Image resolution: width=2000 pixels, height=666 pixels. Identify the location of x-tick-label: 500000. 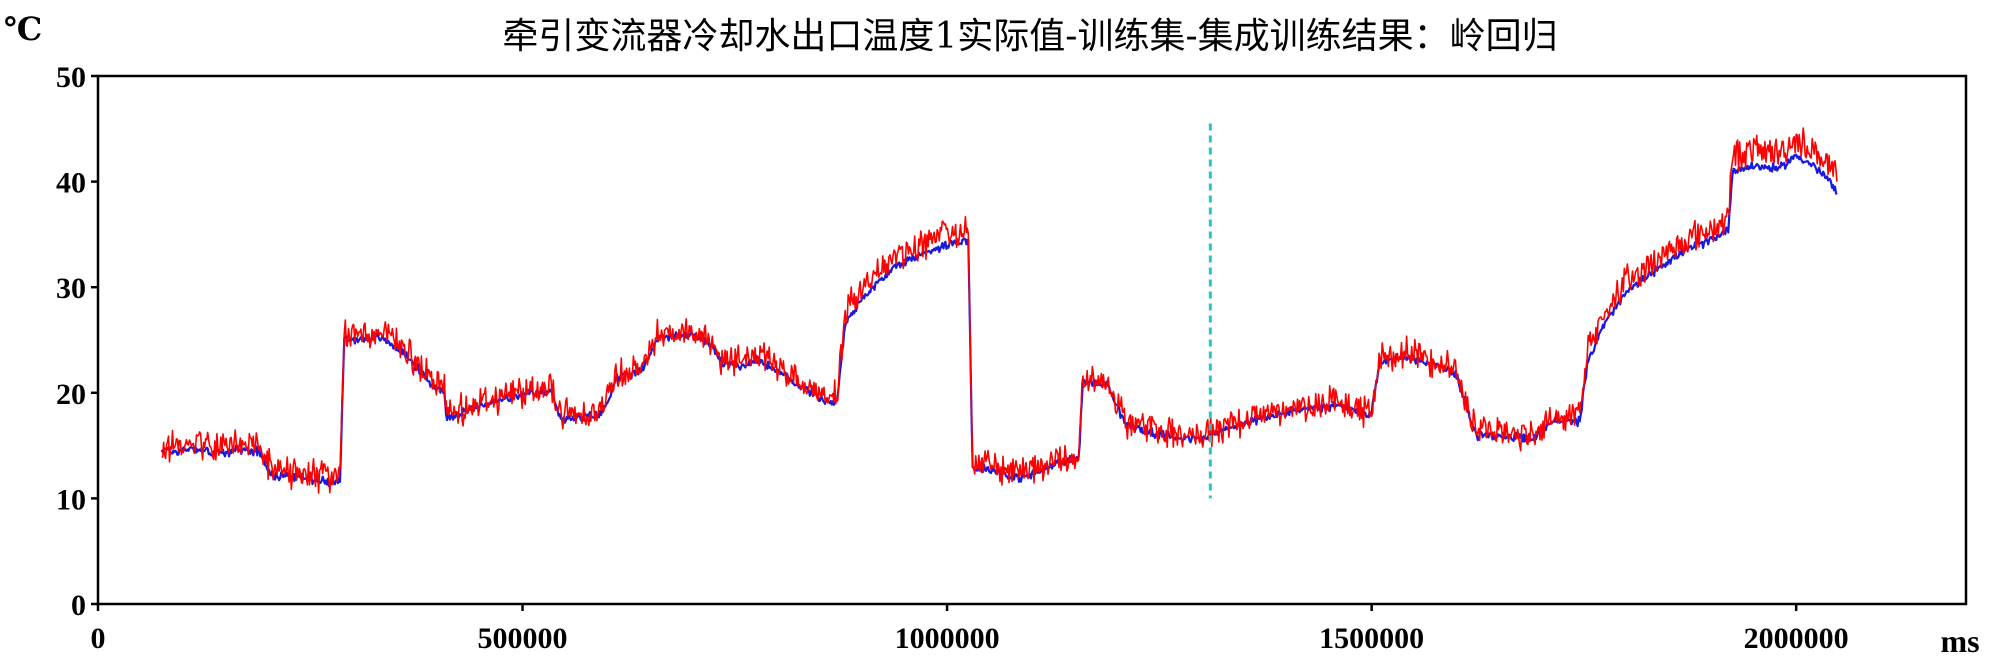
(523, 638).